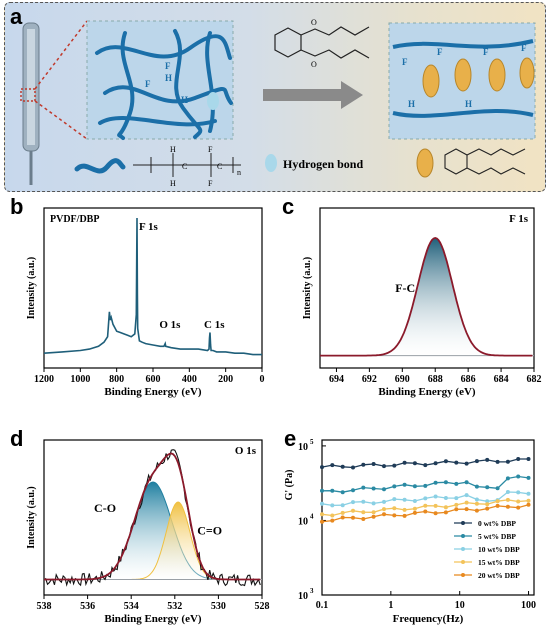 The height and width of the screenshot is (640, 550). What do you see at coordinates (499, 549) in the screenshot?
I see `rheo-legend-label: 10 wt% DBP` at bounding box center [499, 549].